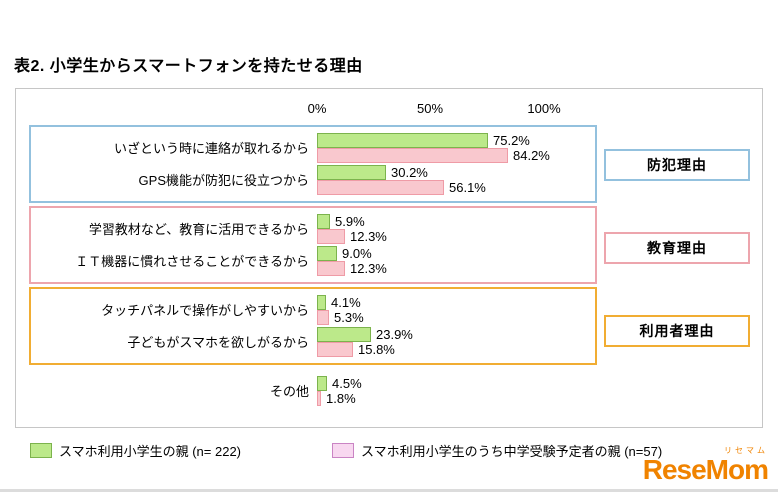 This screenshot has height=492, width=778. Describe the element at coordinates (313, 148) in the screenshot. I see `chart-row: いざという時に連絡が取れるから 75.2% 84.2%` at that location.